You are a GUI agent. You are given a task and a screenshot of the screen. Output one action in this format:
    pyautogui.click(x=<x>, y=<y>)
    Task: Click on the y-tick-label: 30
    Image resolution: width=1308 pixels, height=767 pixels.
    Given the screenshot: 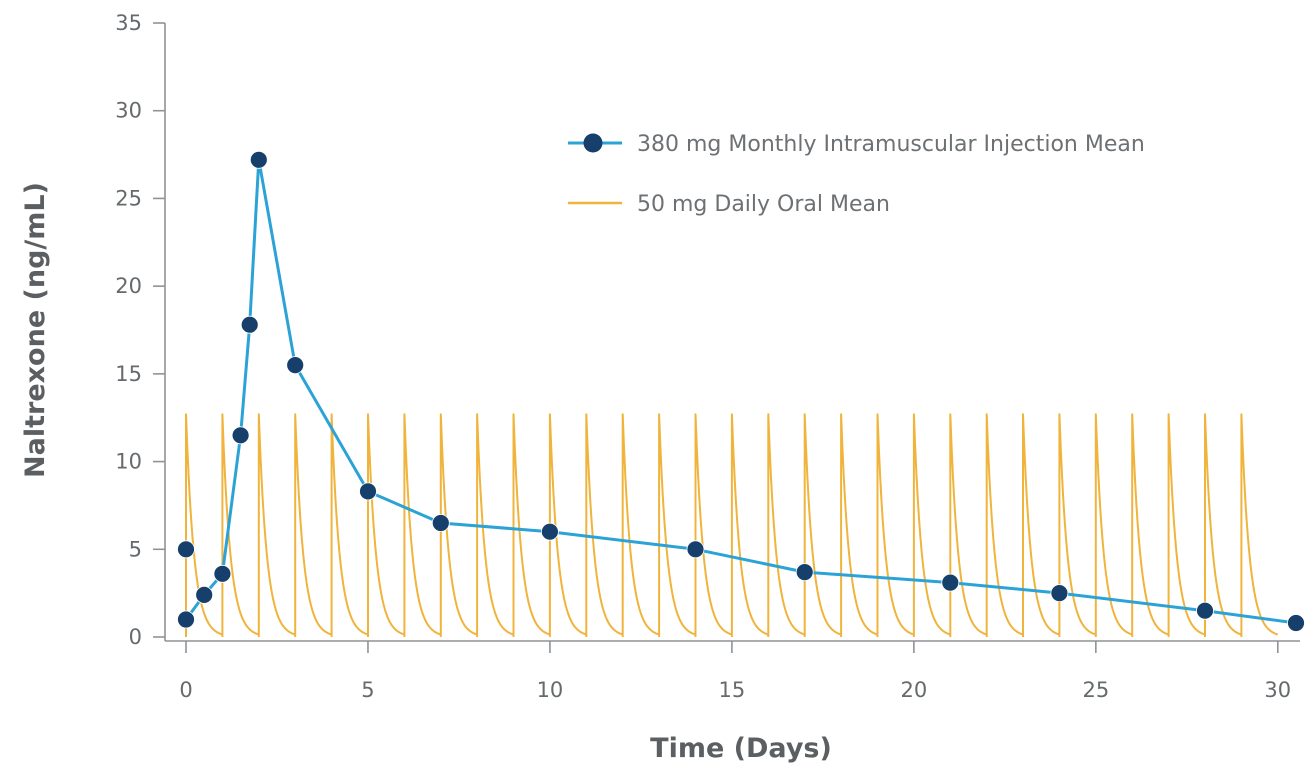 What is the action you would take?
    pyautogui.click(x=128, y=111)
    